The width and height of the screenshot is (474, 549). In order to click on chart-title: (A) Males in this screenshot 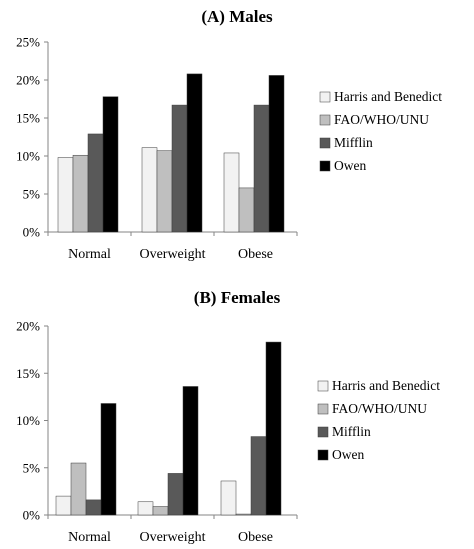, I will do `click(237, 16)`.